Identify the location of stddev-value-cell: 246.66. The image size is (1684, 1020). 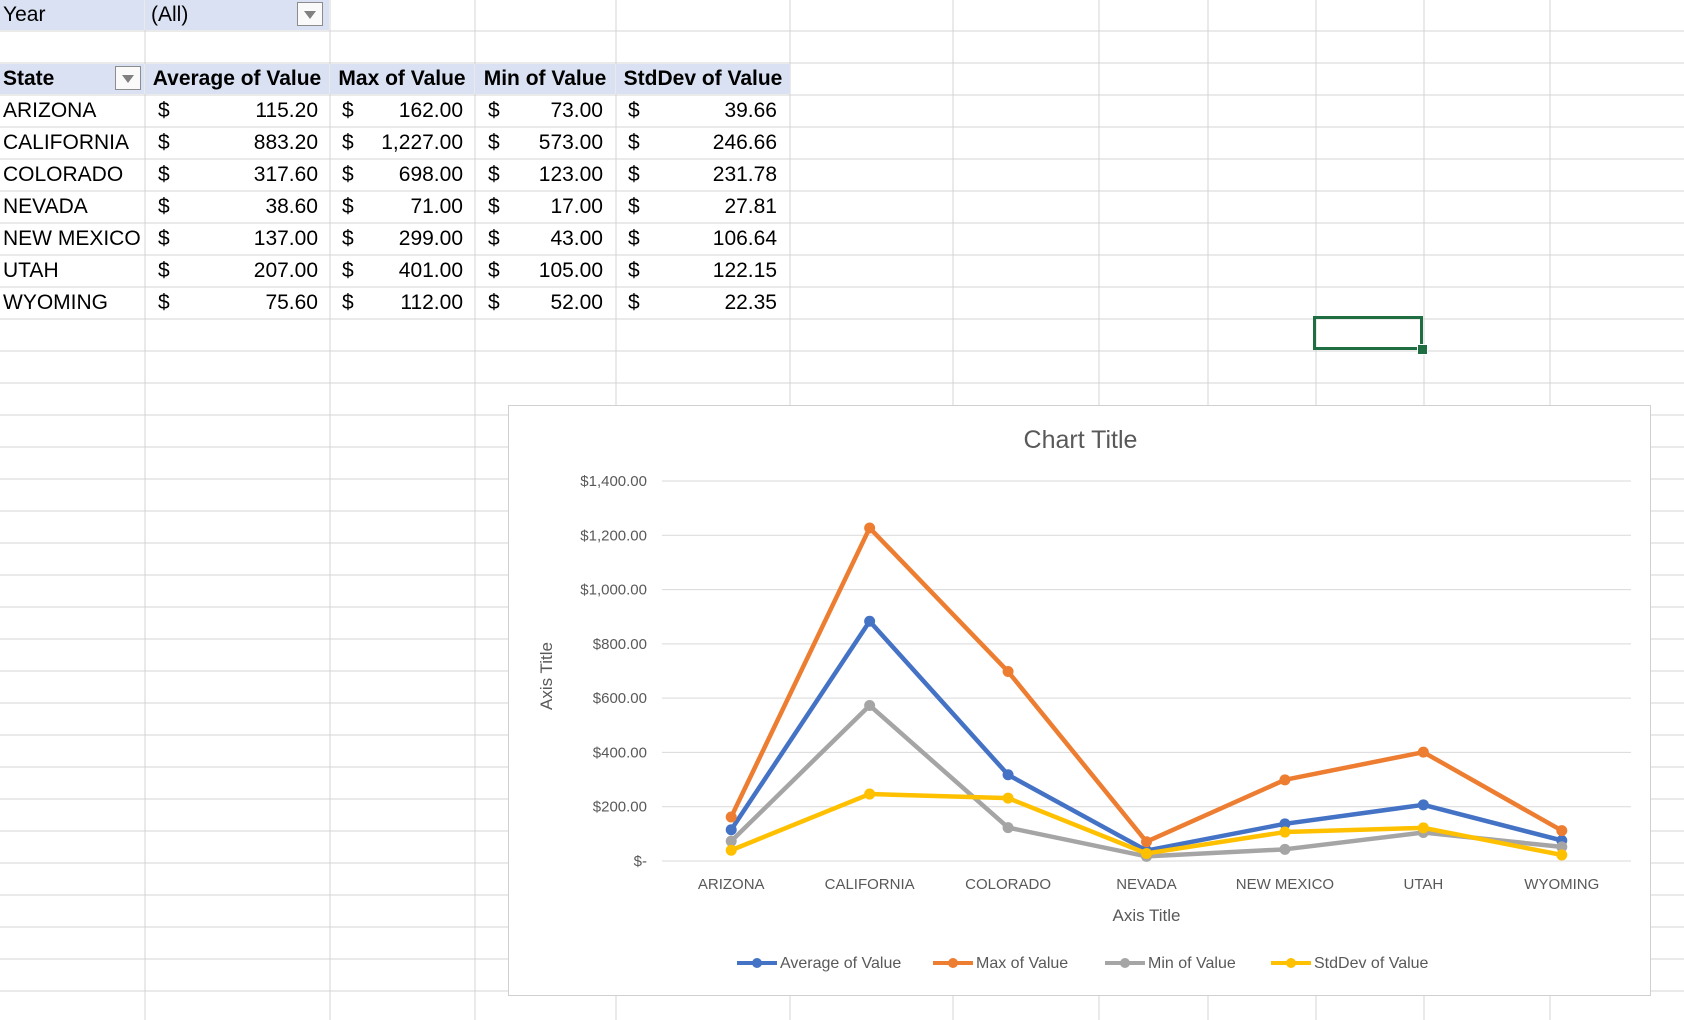
(744, 142).